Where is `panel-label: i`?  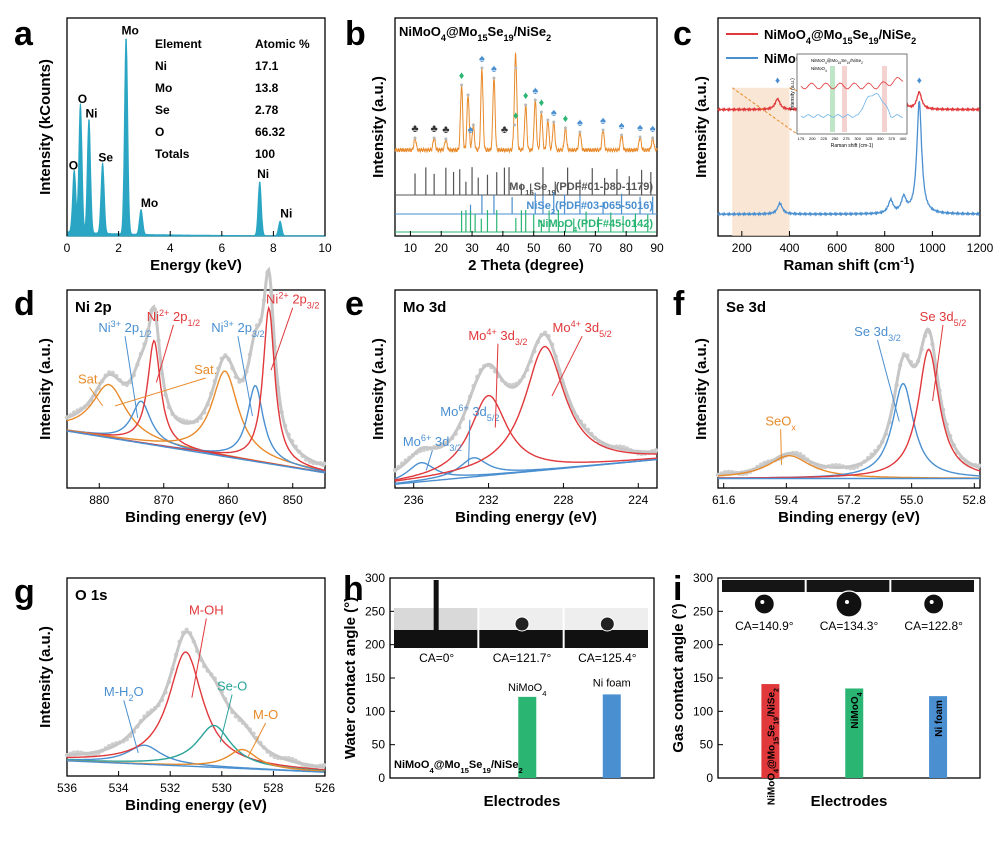 panel-label: i is located at coordinates (677, 589).